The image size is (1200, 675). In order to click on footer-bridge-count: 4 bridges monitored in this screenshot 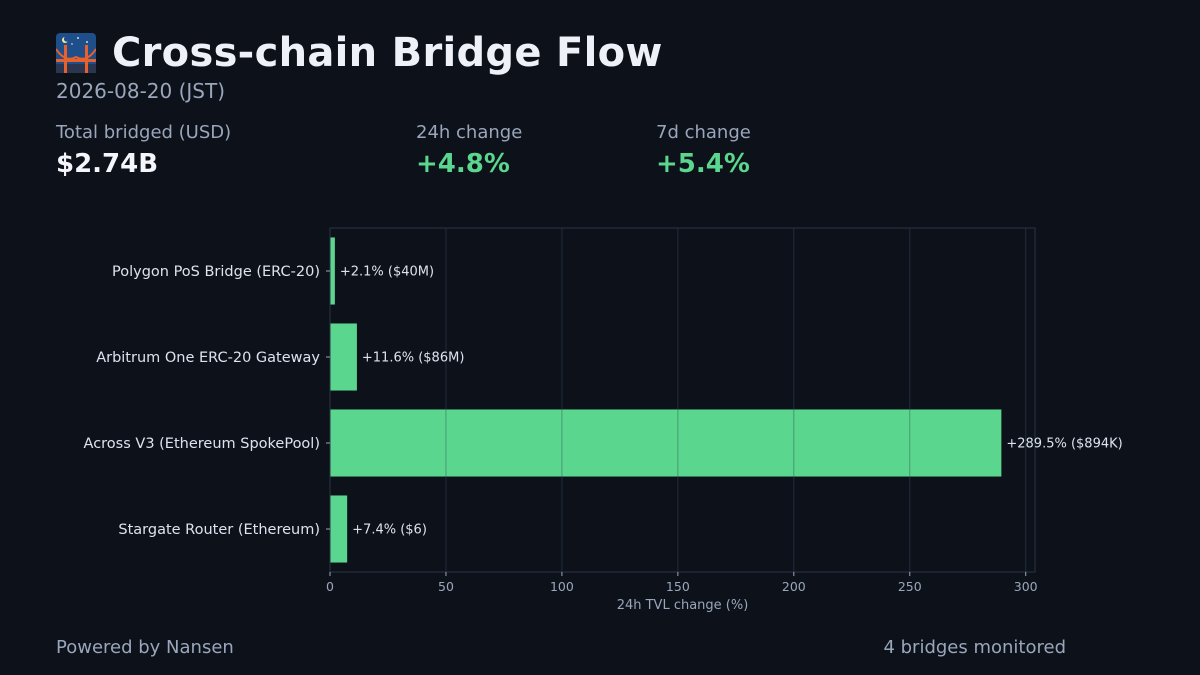, I will do `click(974, 647)`.